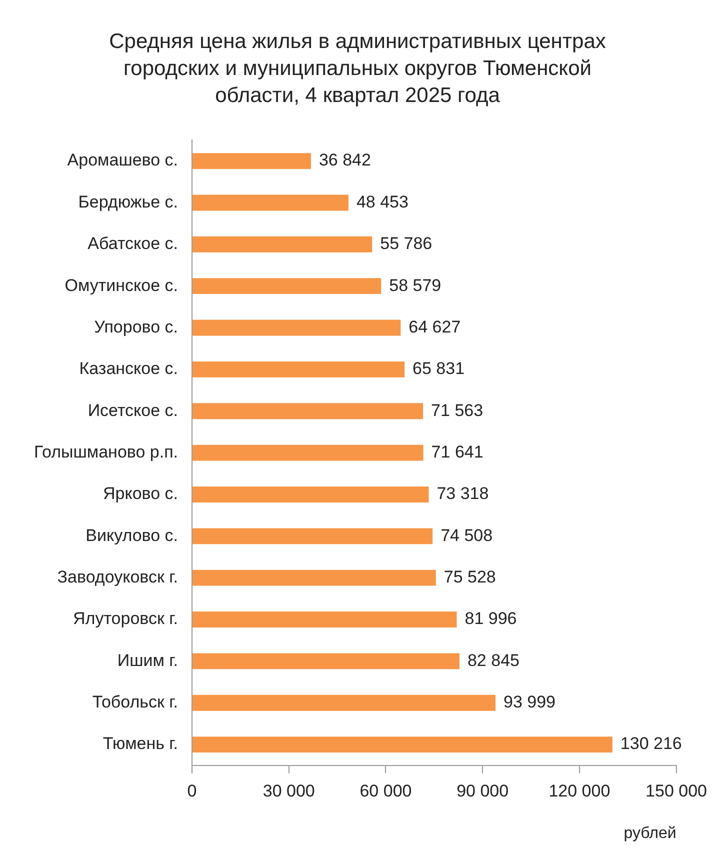 This screenshot has width=715, height=851. What do you see at coordinates (288, 790) in the screenshot?
I see `x-tick-label: 30 000` at bounding box center [288, 790].